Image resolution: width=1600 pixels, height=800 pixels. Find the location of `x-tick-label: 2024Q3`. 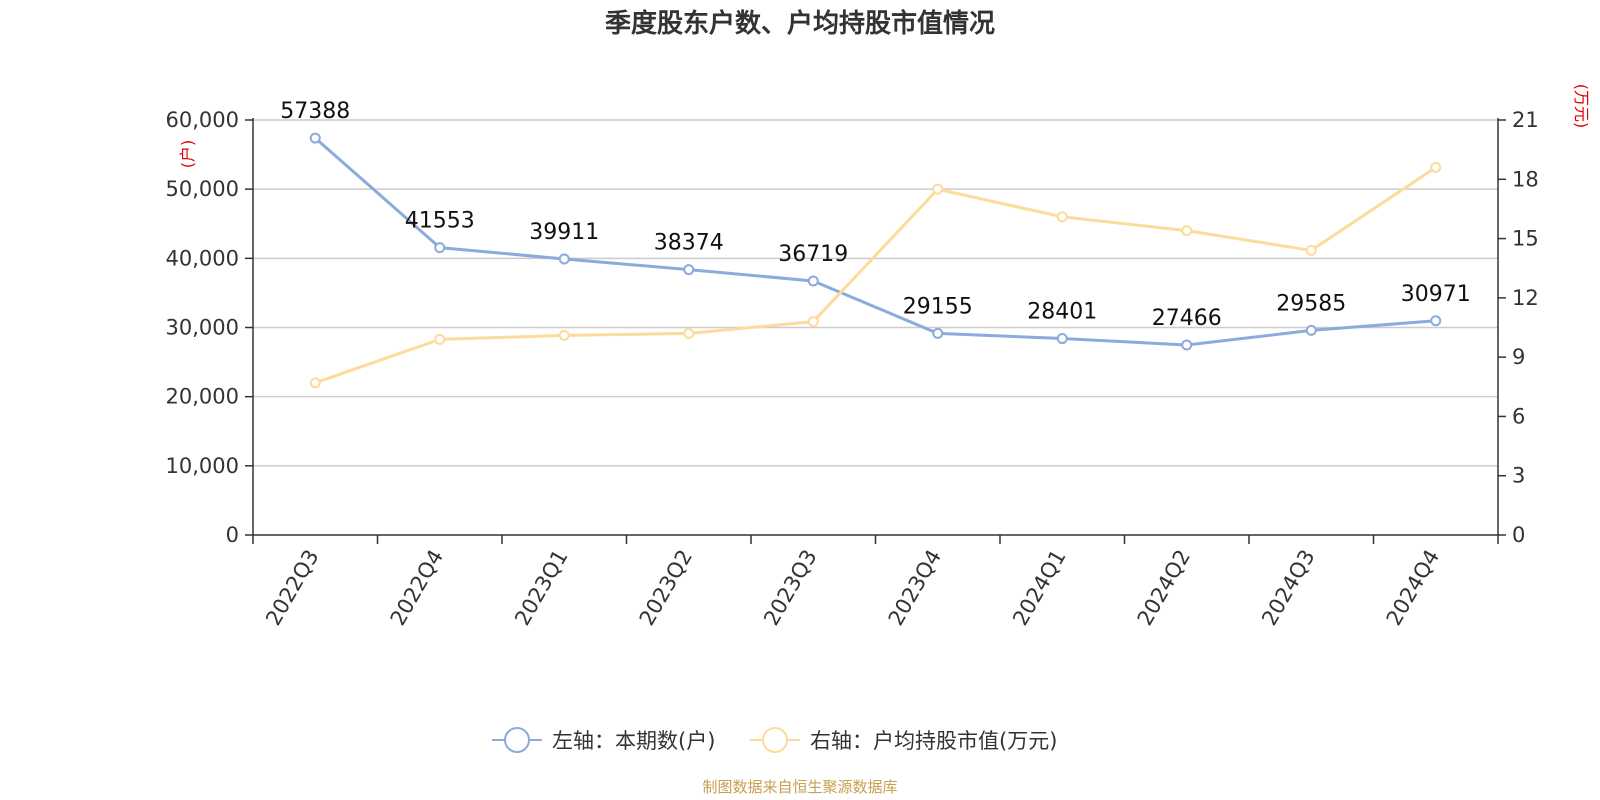

x-tick-label: 2024Q3 is located at coordinates (1288, 588).